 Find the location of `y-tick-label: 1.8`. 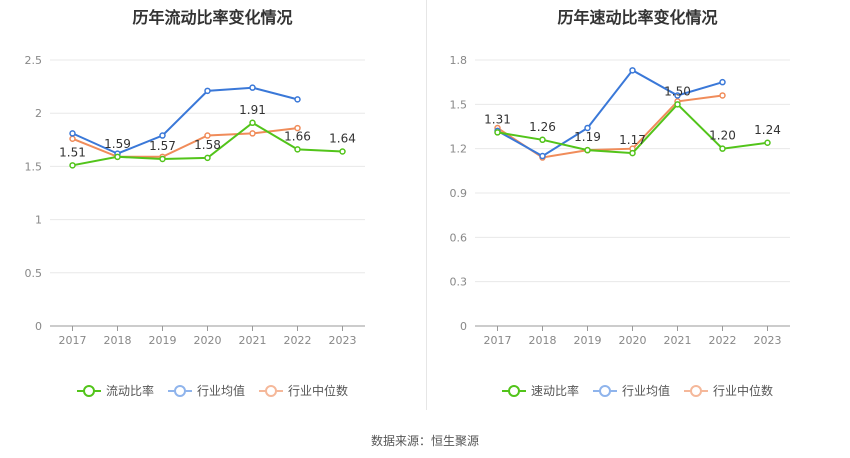

y-tick-label: 1.8 is located at coordinates (459, 60).